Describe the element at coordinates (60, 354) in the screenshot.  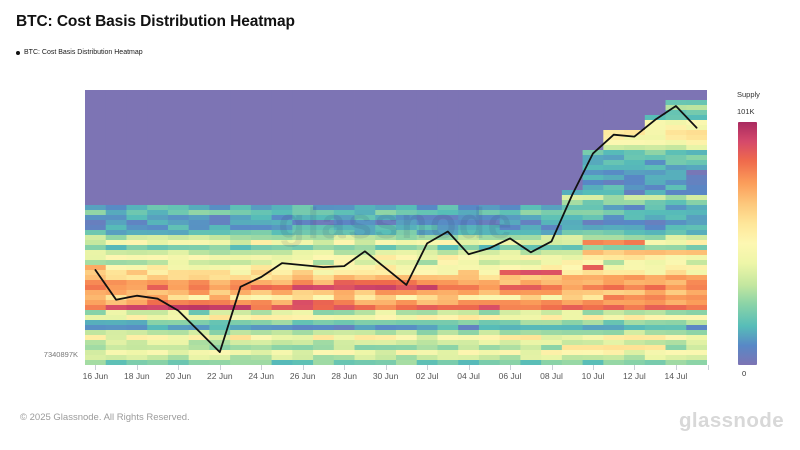
I see `y-axis-label: 7340897K` at that location.